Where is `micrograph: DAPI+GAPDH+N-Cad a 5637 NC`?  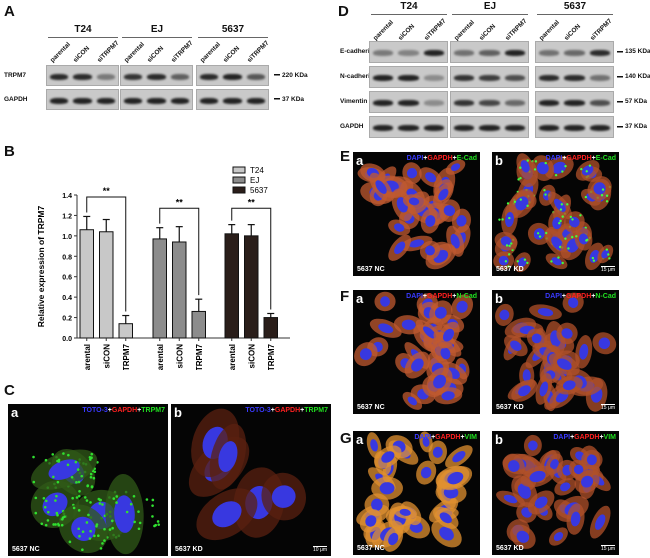
micrograph: DAPI+GAPDH+N-Cad a 5637 NC is located at coordinates (416, 352).